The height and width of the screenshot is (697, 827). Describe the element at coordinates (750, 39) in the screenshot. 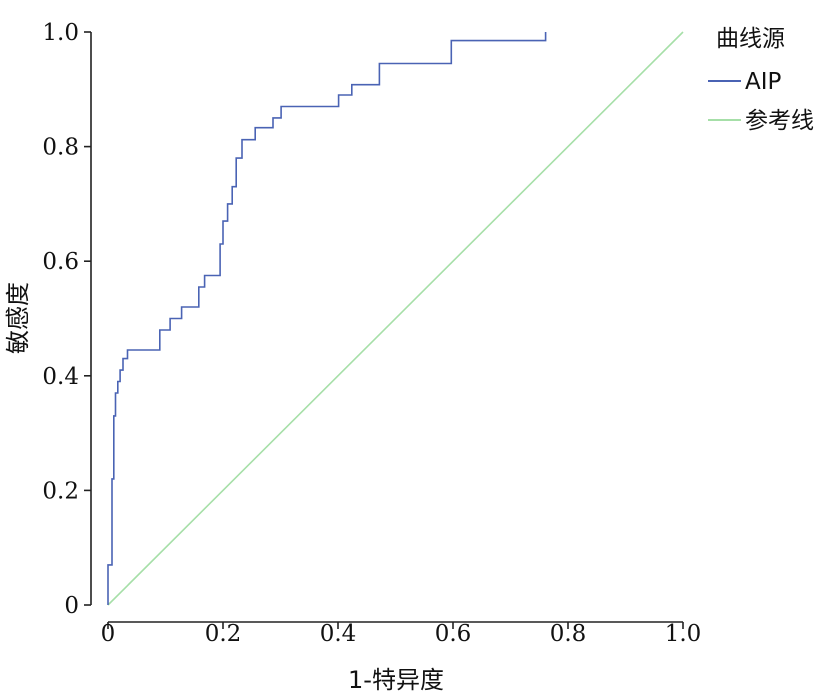

I see `legend-title: 曲线源` at that location.